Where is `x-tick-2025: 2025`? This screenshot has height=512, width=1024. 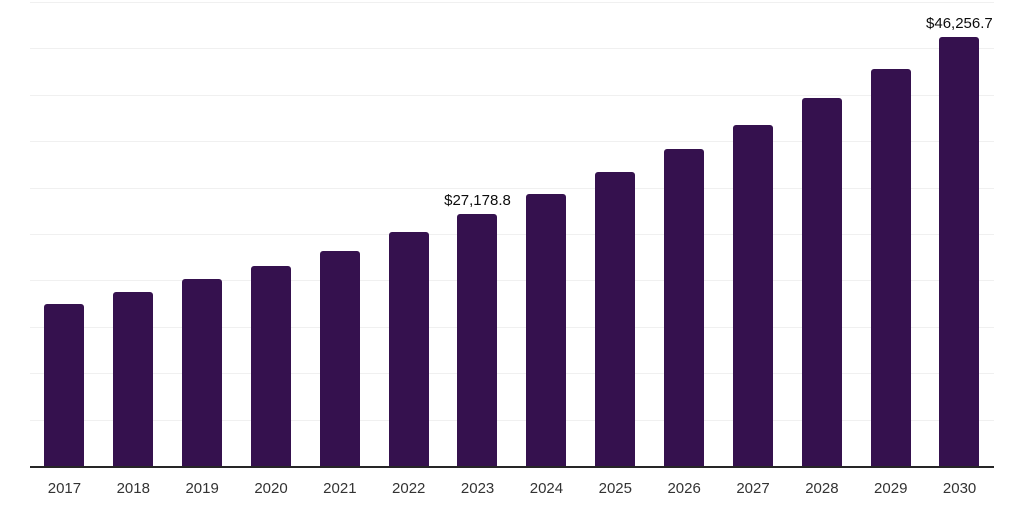
x-tick-2025: 2025 is located at coordinates (615, 488).